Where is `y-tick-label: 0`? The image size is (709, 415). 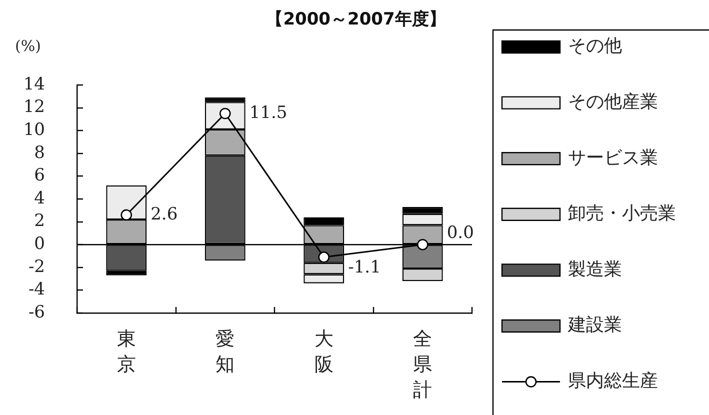 y-tick-label: 0 is located at coordinates (39, 244).